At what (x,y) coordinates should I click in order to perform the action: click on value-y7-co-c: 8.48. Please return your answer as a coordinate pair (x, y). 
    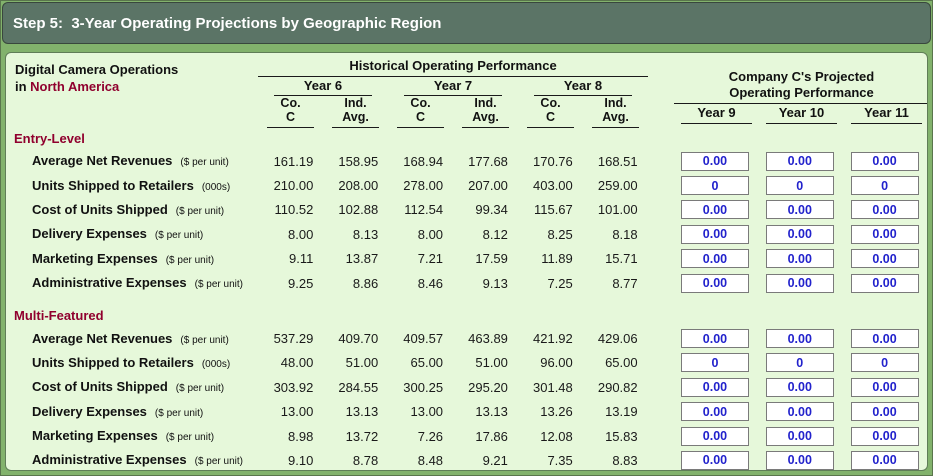
    Looking at the image, I should click on (430, 460).